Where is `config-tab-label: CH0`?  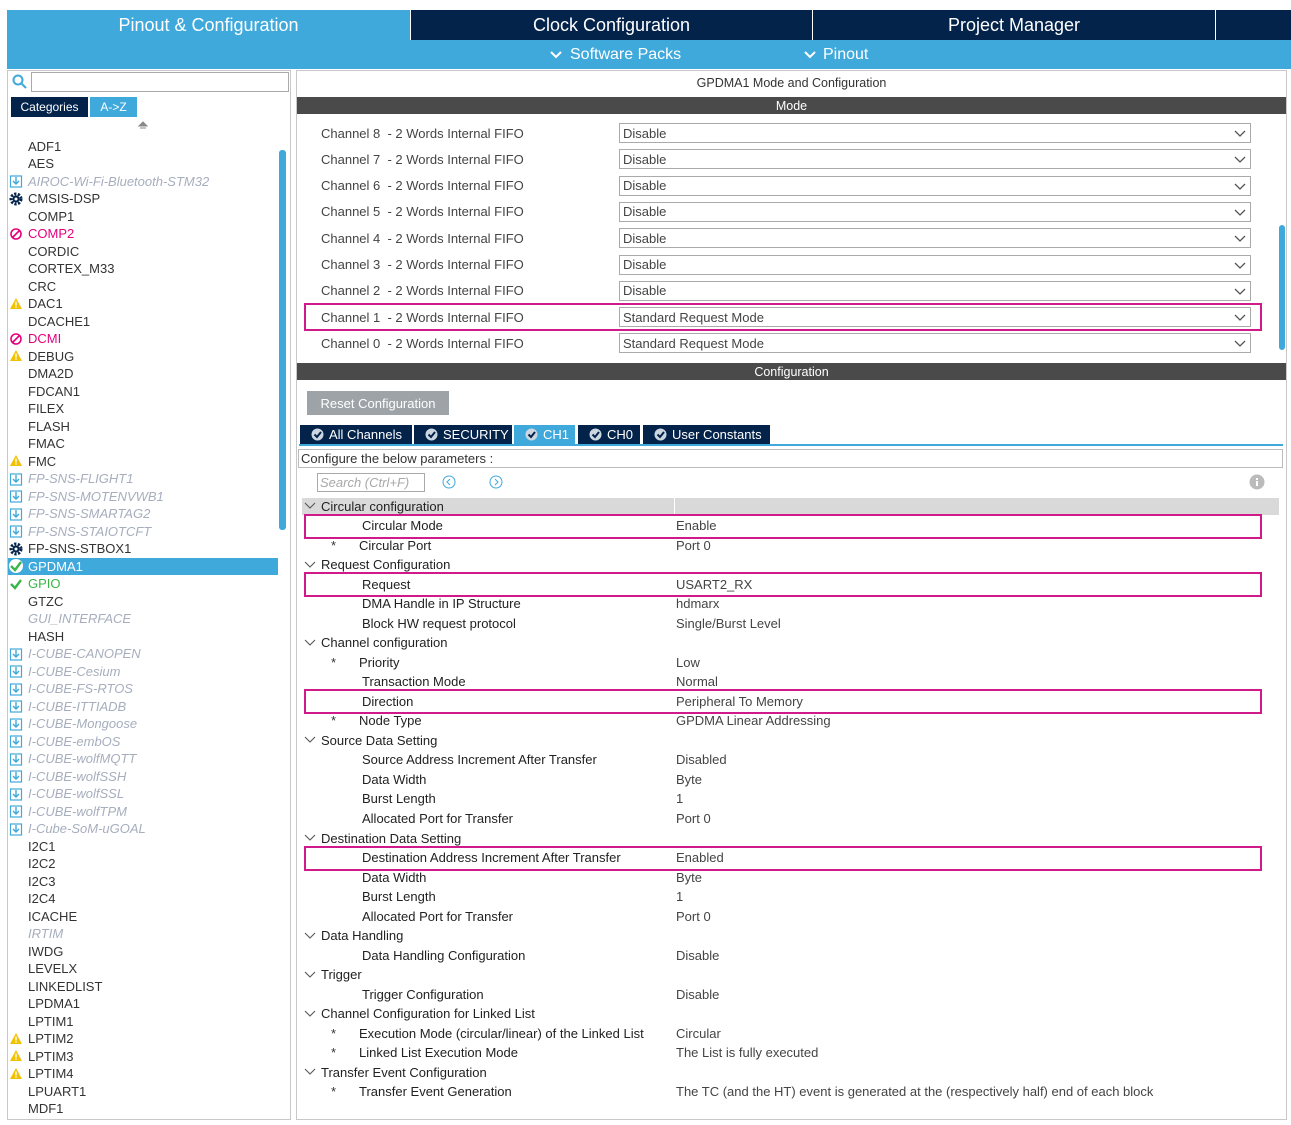
config-tab-label: CH0 is located at coordinates (620, 434).